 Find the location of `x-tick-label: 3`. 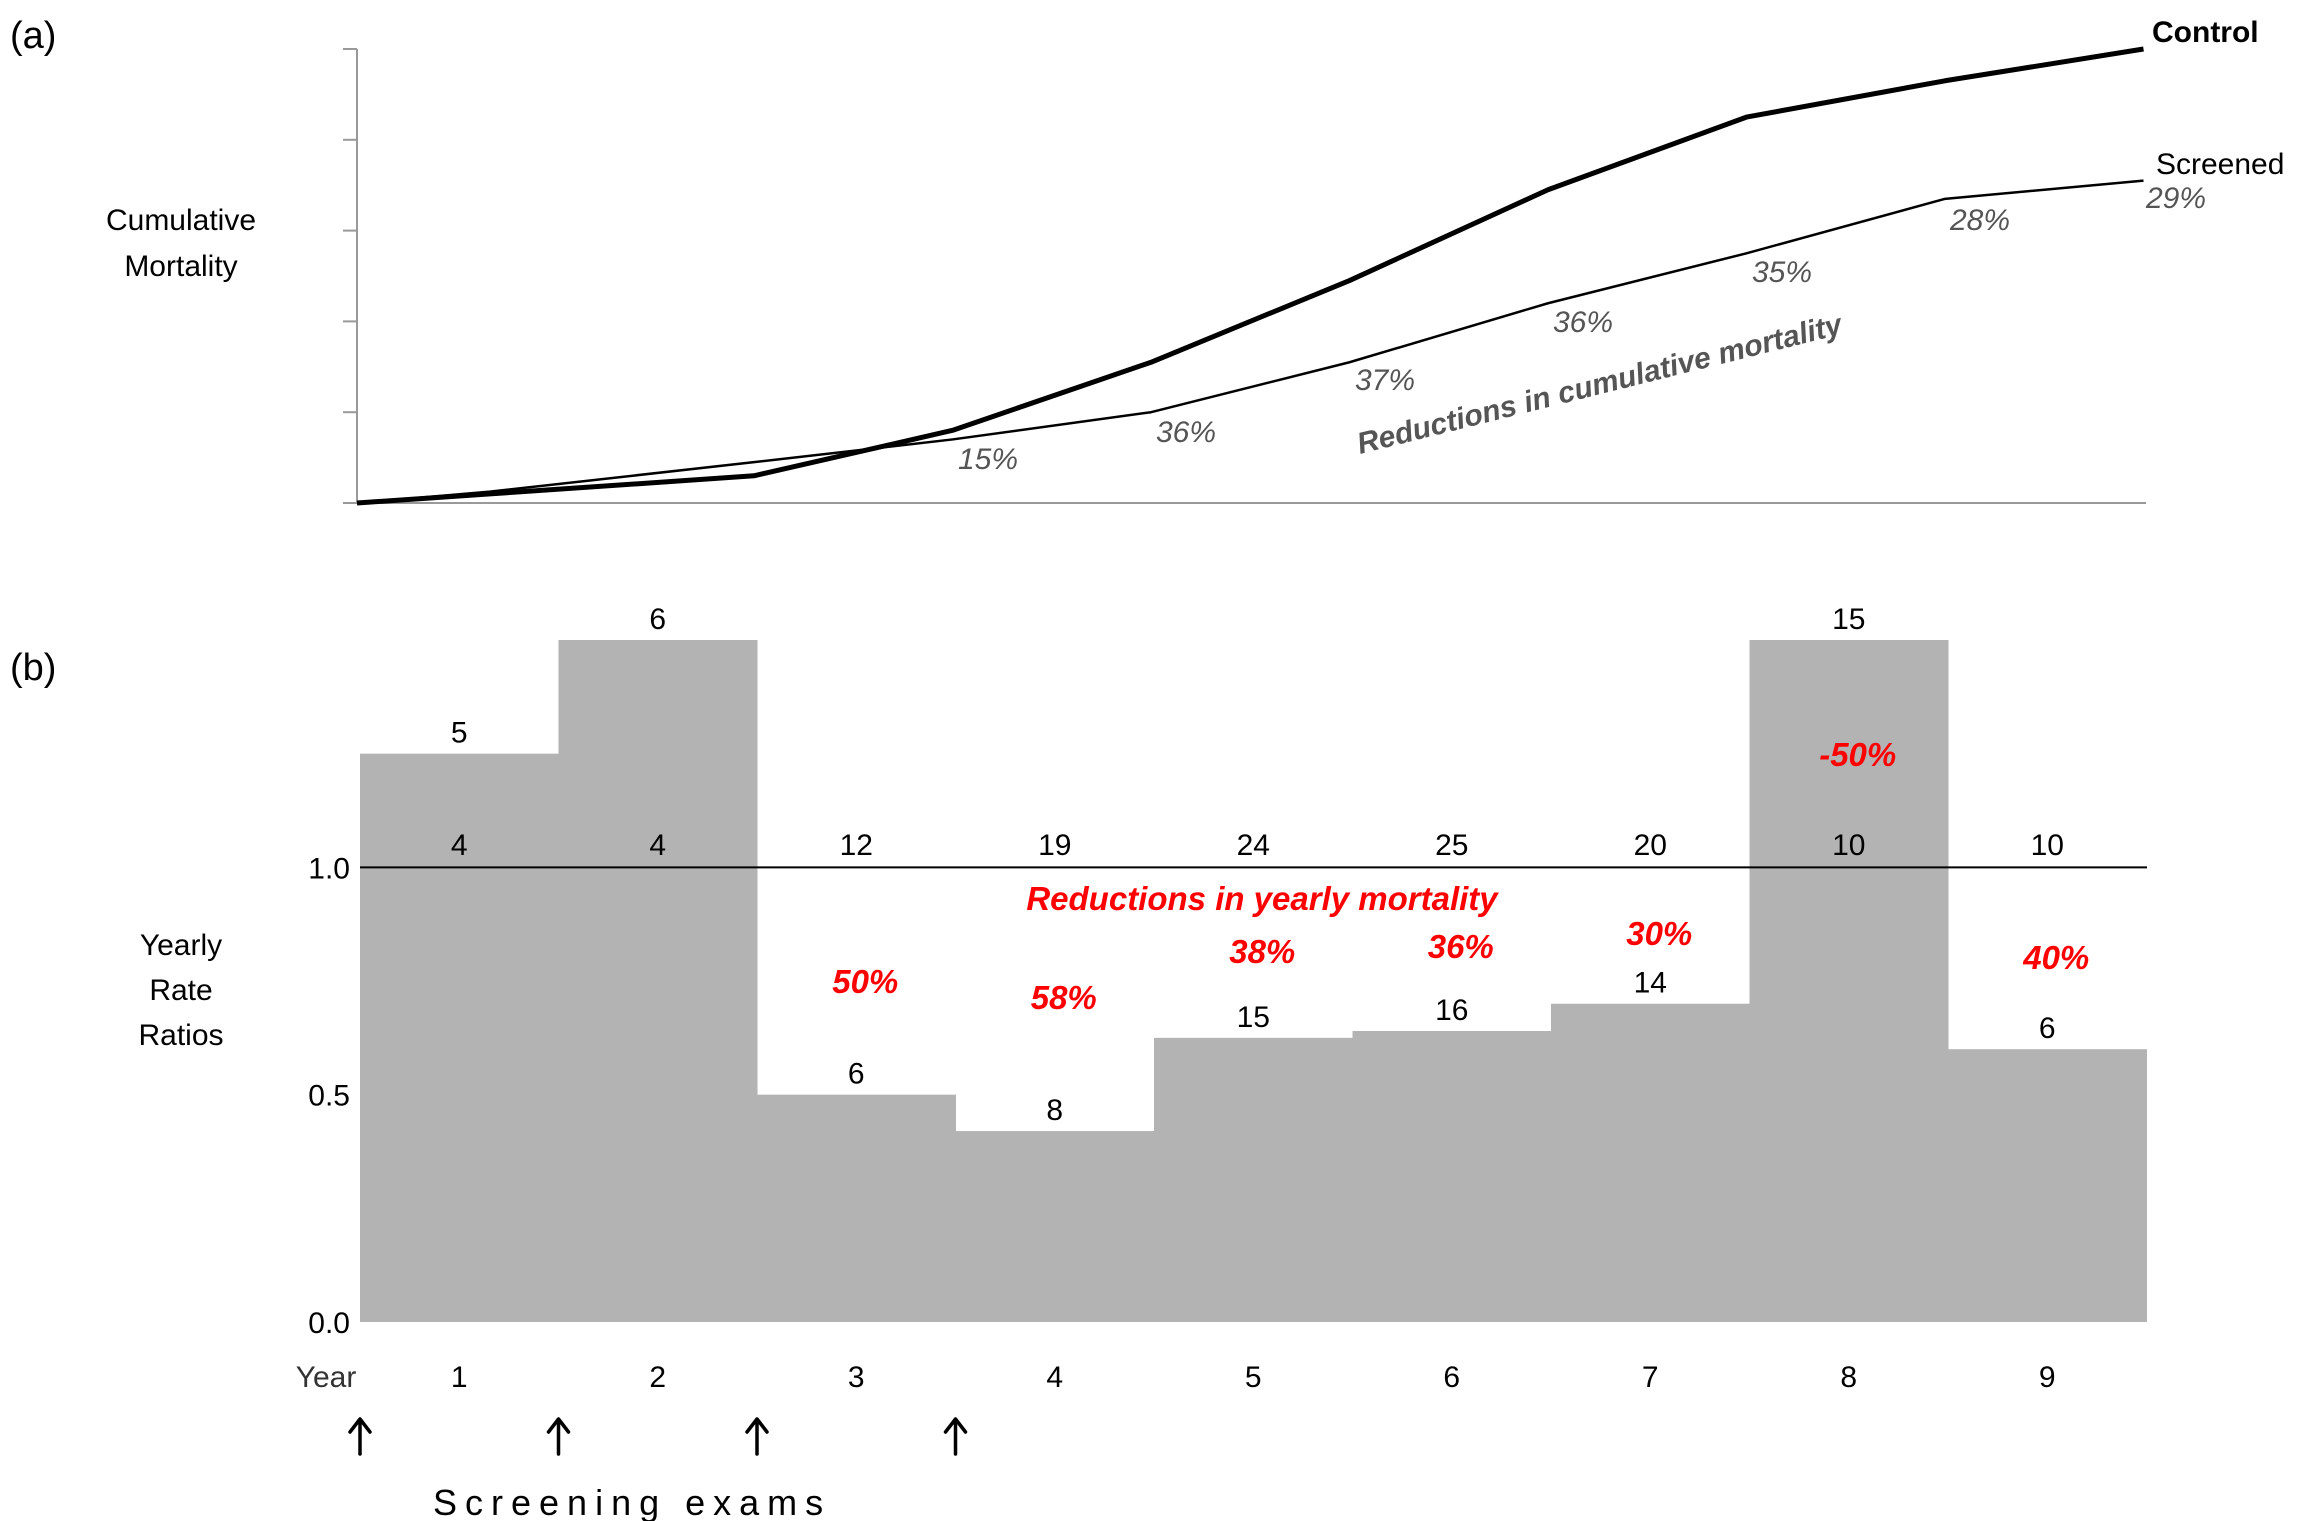

x-tick-label: 3 is located at coordinates (856, 1377).